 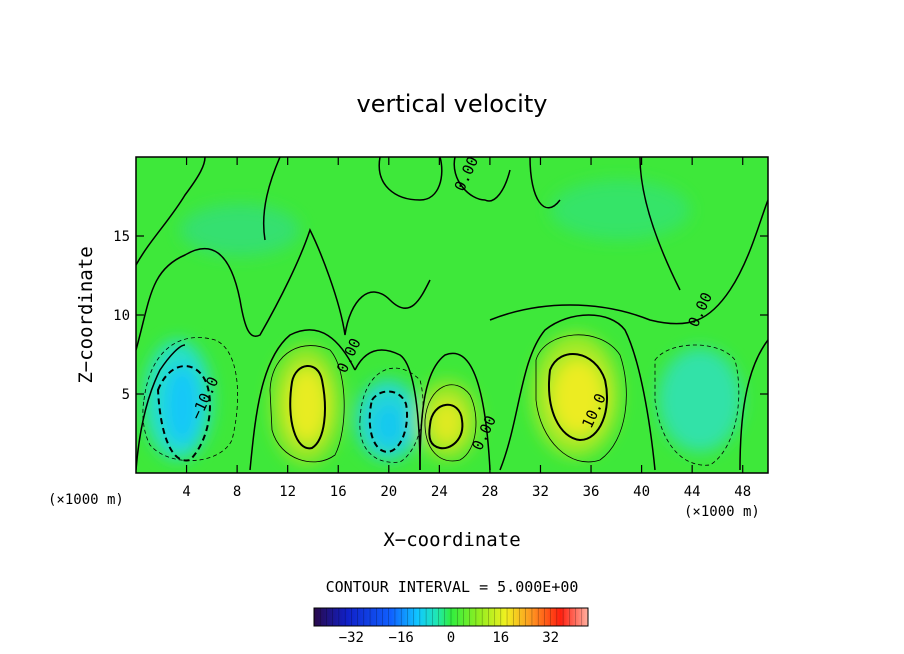 What do you see at coordinates (351, 638) in the screenshot?
I see `colorbar-tick-label: −32` at bounding box center [351, 638].